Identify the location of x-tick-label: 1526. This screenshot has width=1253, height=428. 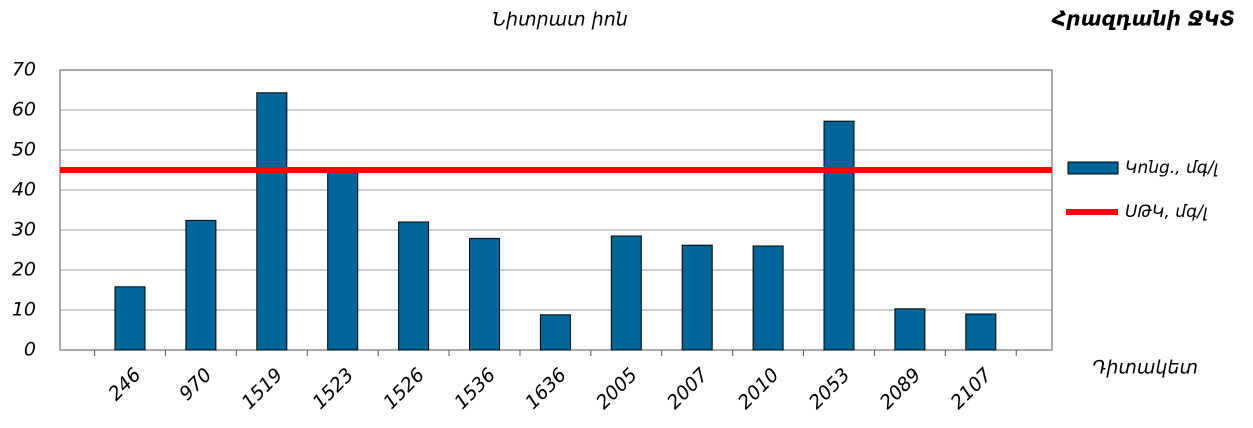
(404, 389).